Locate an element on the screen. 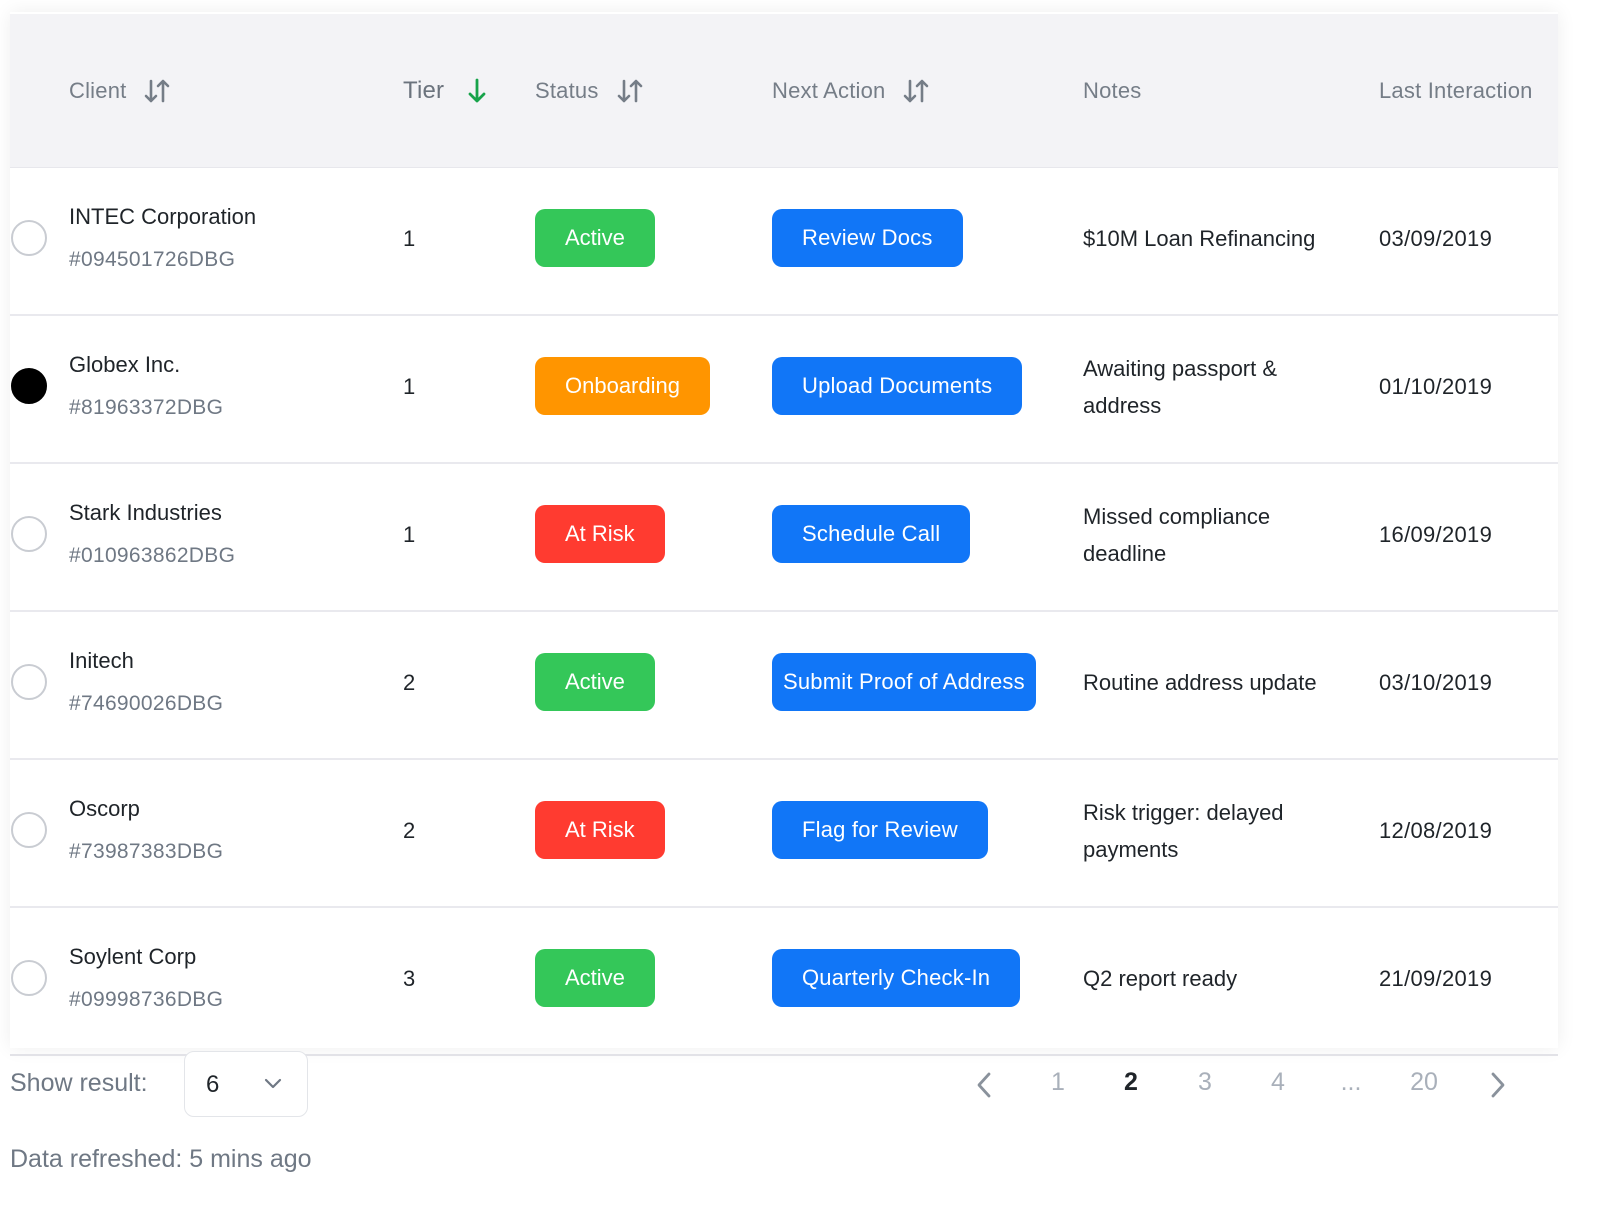  client-id: #010963862DBG is located at coordinates (152, 555).